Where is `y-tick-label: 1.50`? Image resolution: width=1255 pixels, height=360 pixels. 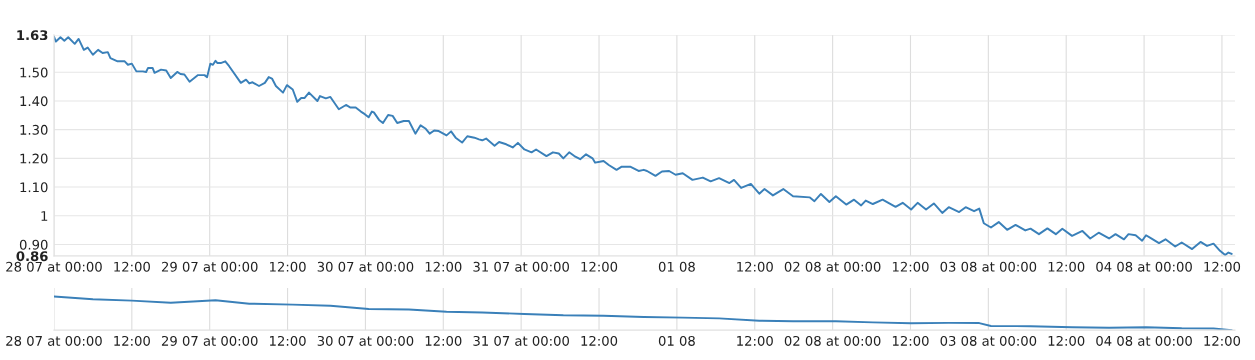 y-tick-label: 1.50 is located at coordinates (34, 72).